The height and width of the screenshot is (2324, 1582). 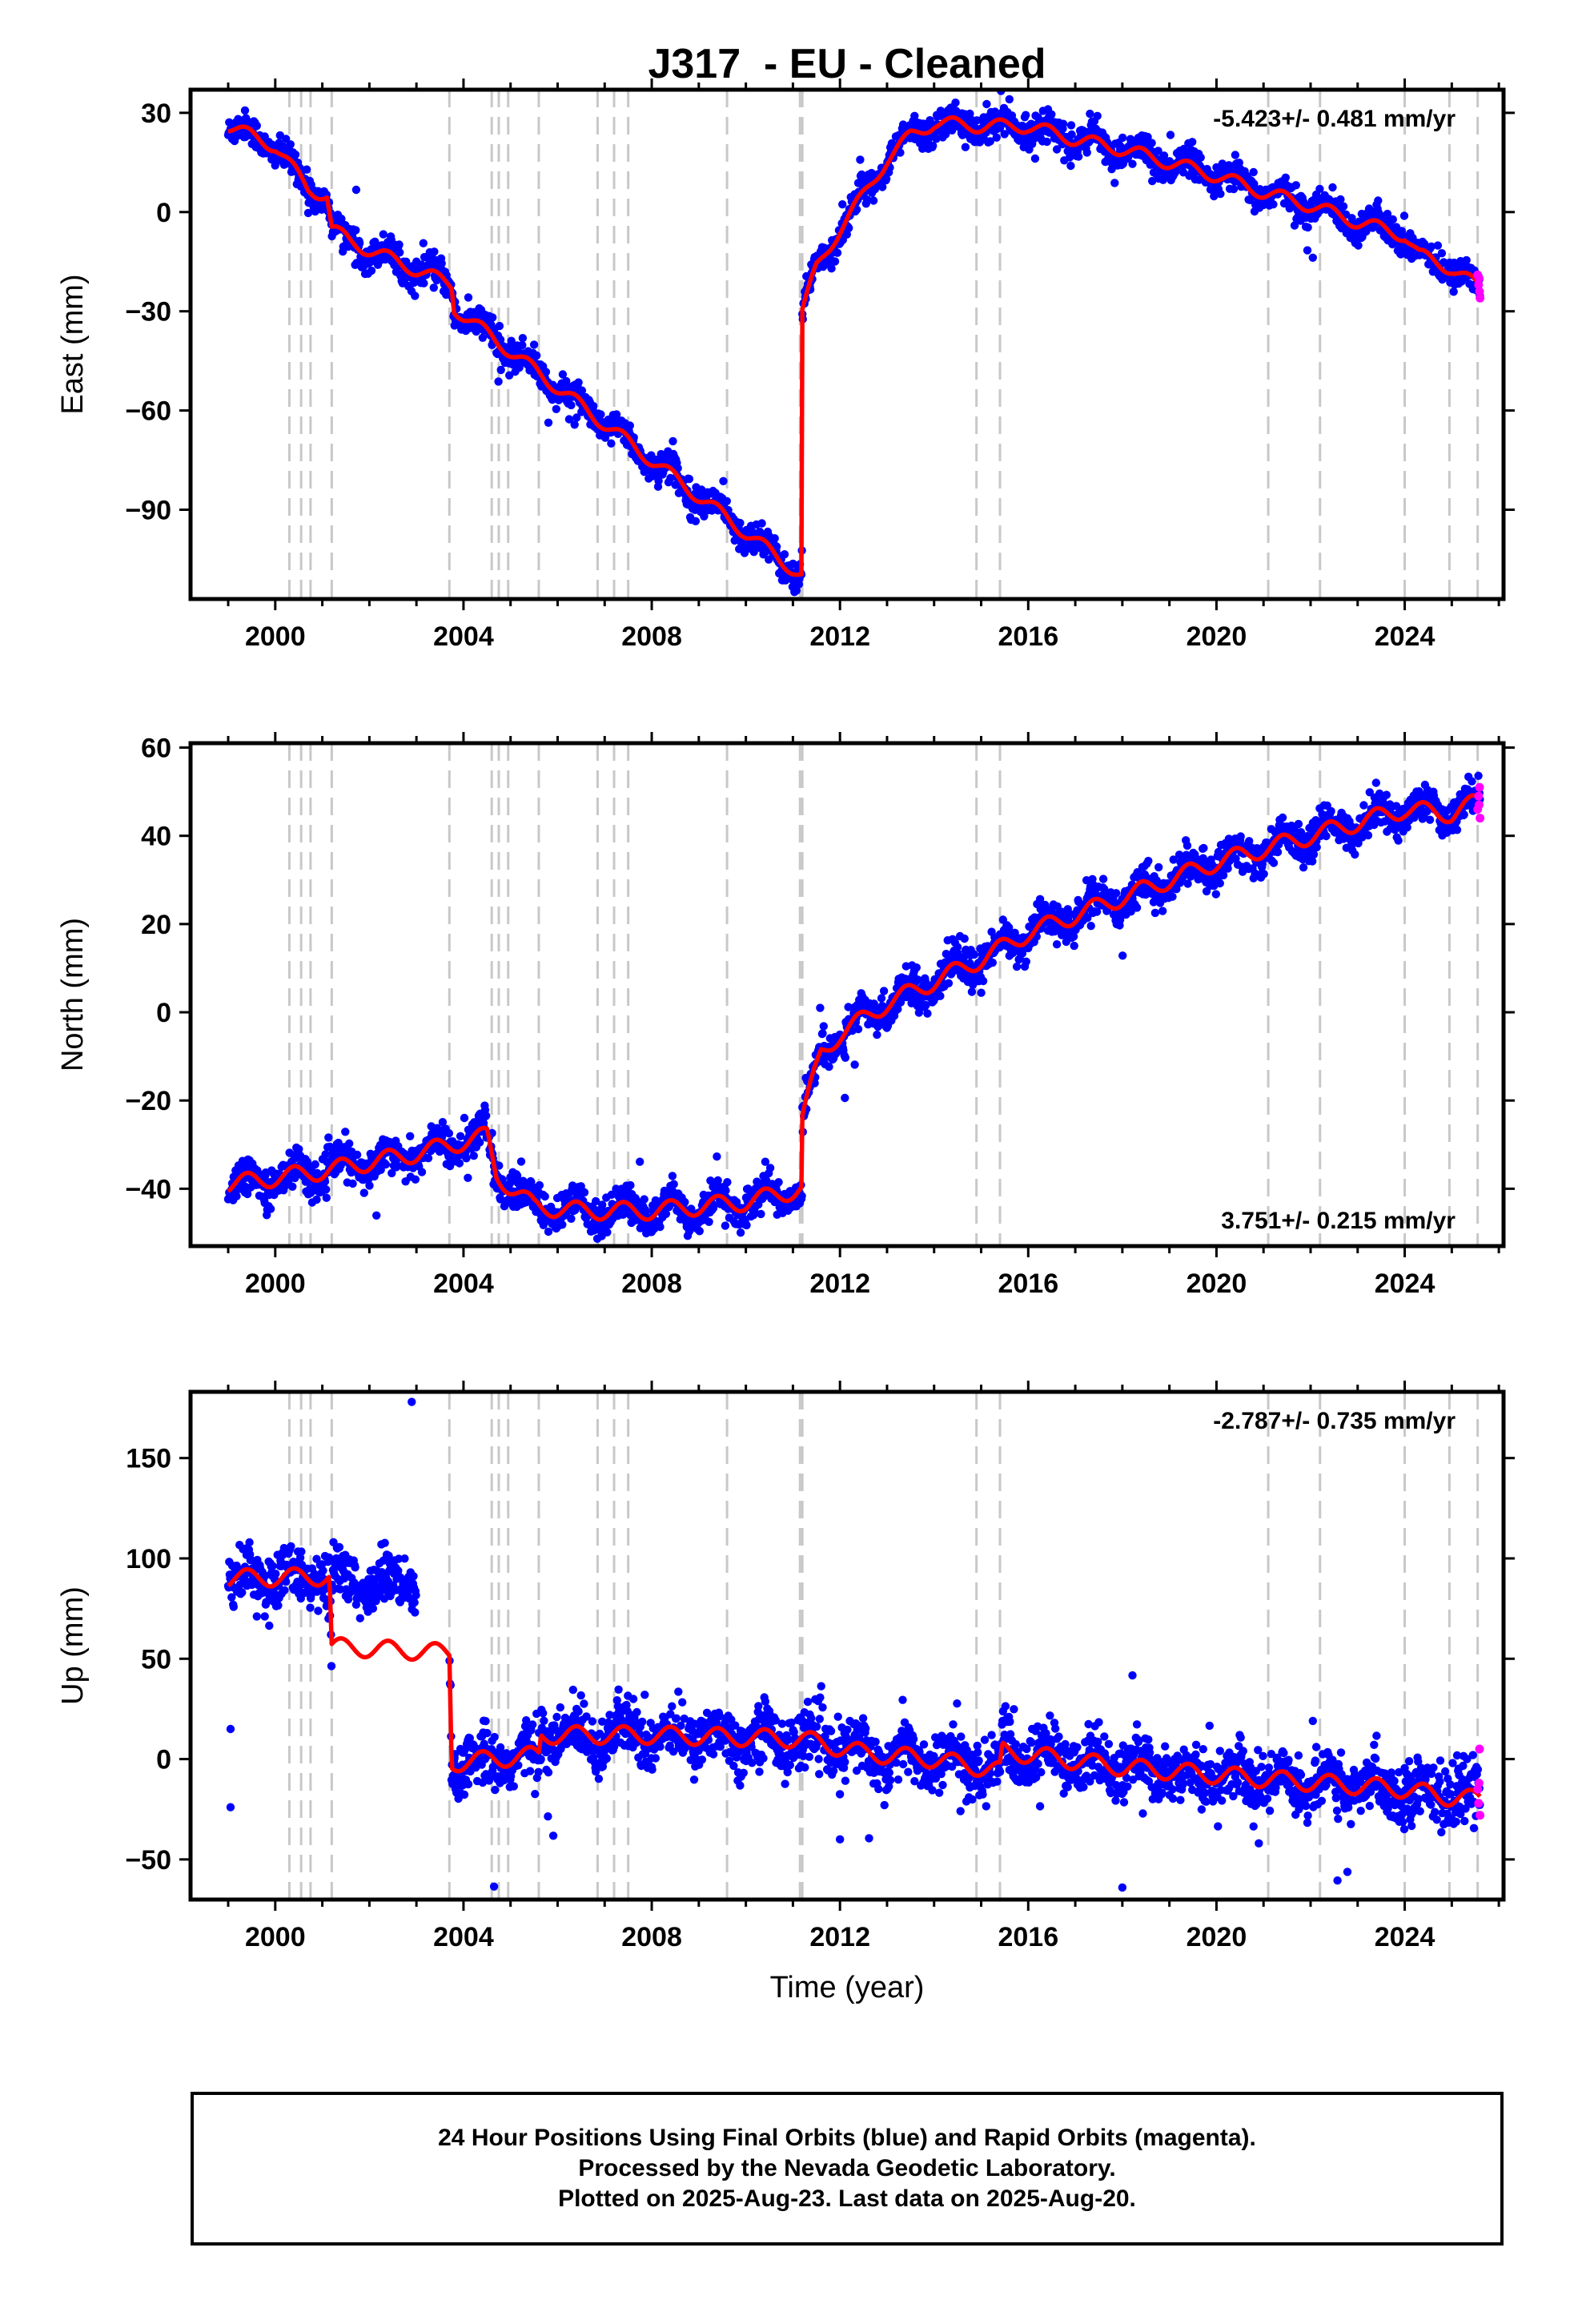 What do you see at coordinates (1217, 636) in the screenshot?
I see `x-tick-label: 2020` at bounding box center [1217, 636].